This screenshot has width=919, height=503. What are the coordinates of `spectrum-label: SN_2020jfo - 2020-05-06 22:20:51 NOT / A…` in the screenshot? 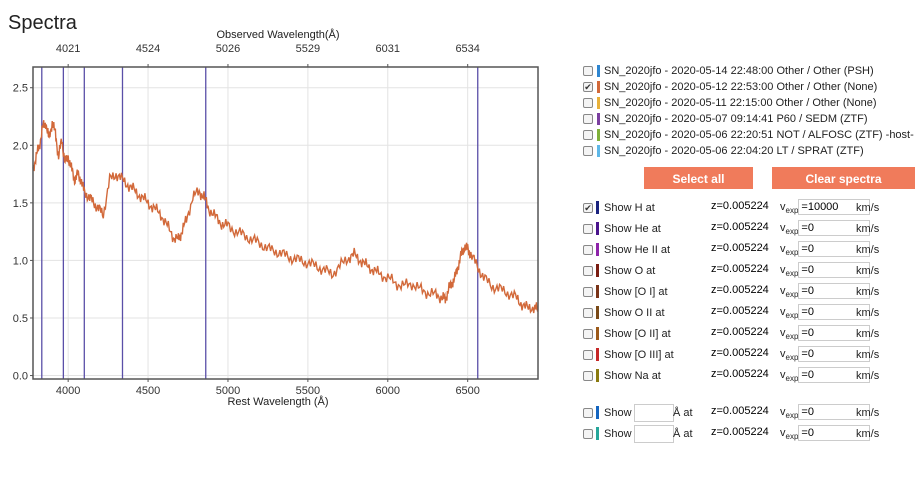 It's located at (759, 135).